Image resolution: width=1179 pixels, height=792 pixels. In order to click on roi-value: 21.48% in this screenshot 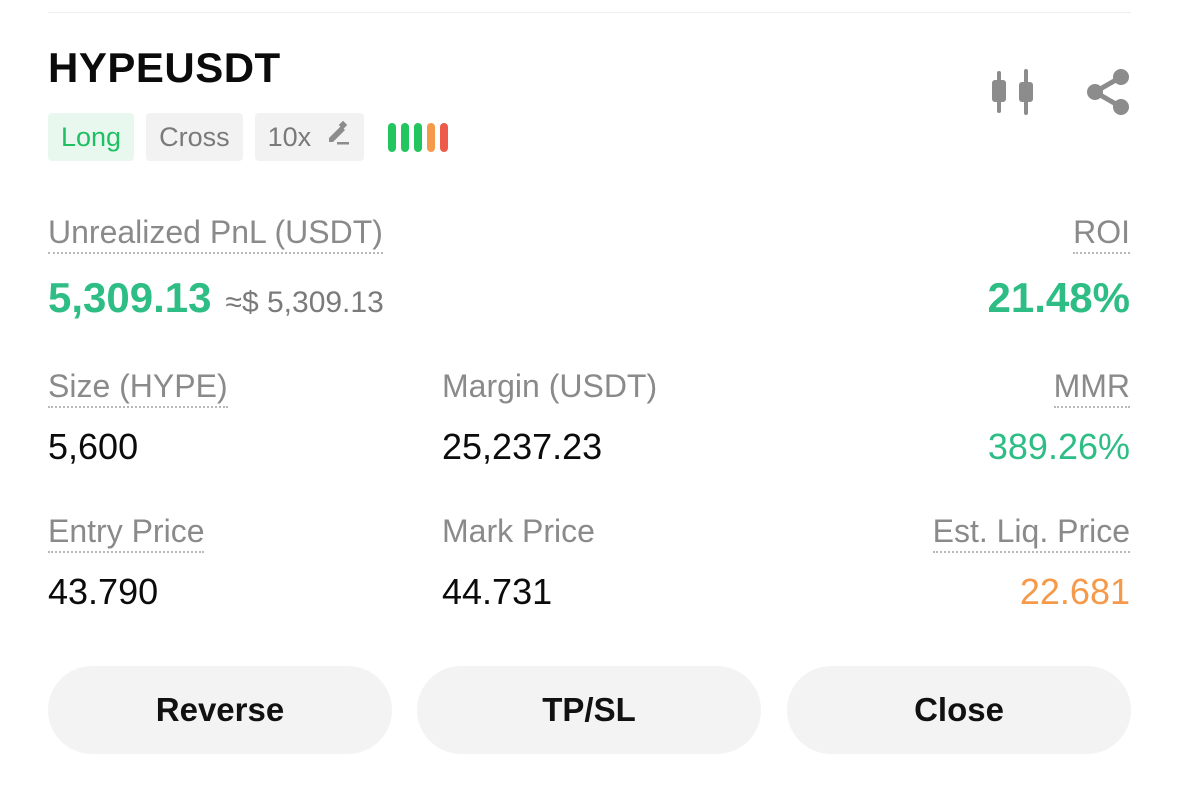, I will do `click(1058, 297)`.